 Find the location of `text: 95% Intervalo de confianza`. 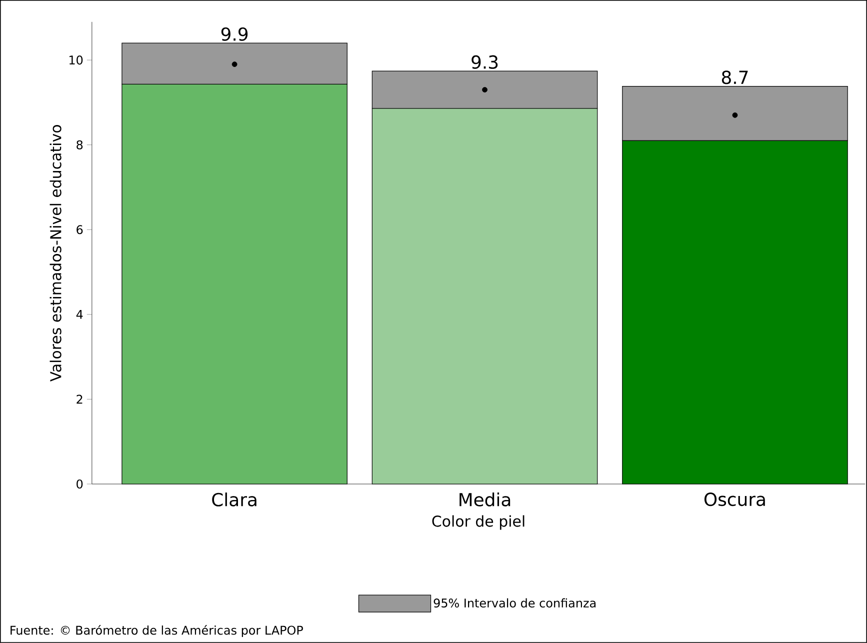

text: 95% Intervalo de confianza is located at coordinates (515, 603).